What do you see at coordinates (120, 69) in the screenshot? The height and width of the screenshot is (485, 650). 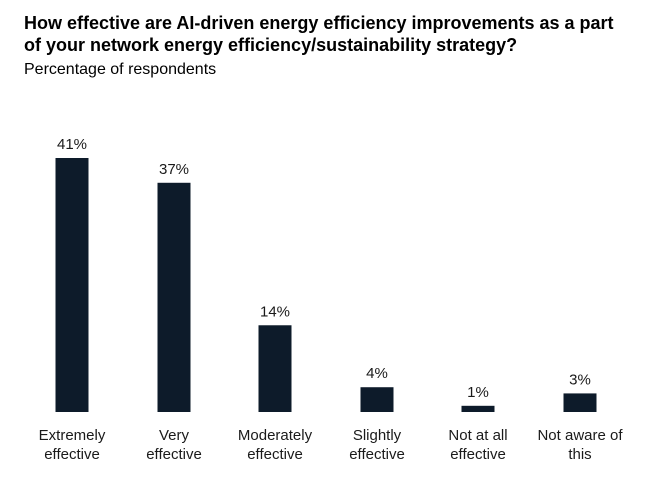 I see `chart-subtitle: Percentage of respondents` at bounding box center [120, 69].